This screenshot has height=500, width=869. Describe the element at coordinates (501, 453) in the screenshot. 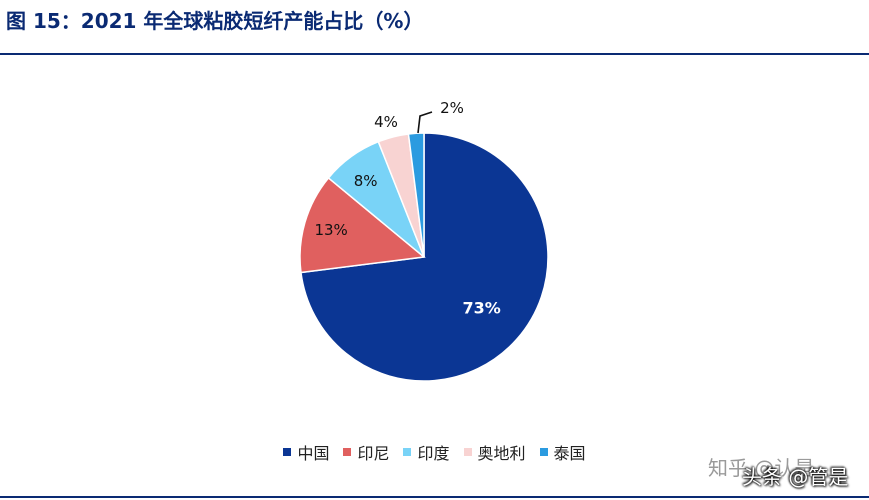

I see `legend-label: 奥地利` at that location.